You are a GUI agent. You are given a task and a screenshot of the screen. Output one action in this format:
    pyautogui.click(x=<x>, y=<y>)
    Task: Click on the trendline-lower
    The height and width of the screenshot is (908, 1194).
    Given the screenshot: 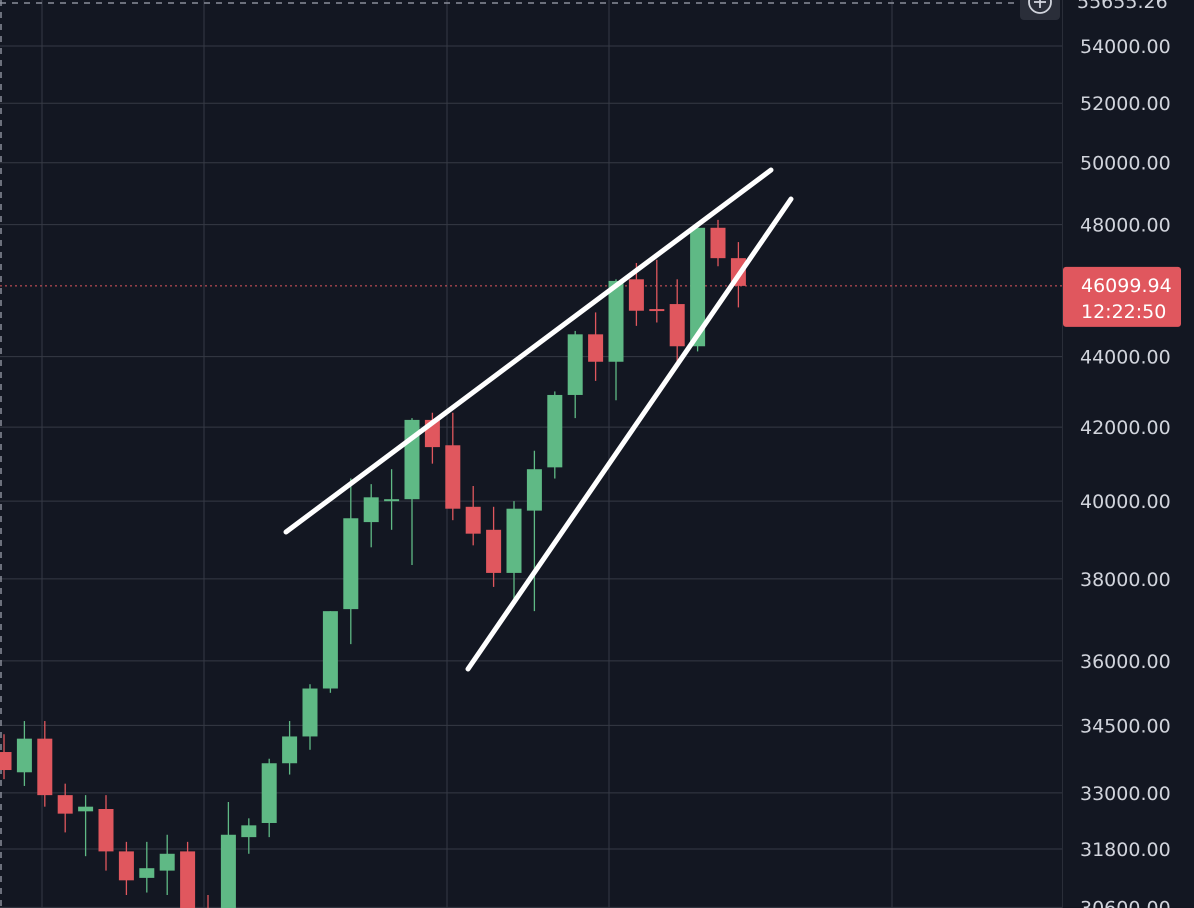 What is the action you would take?
    pyautogui.click(x=629, y=434)
    